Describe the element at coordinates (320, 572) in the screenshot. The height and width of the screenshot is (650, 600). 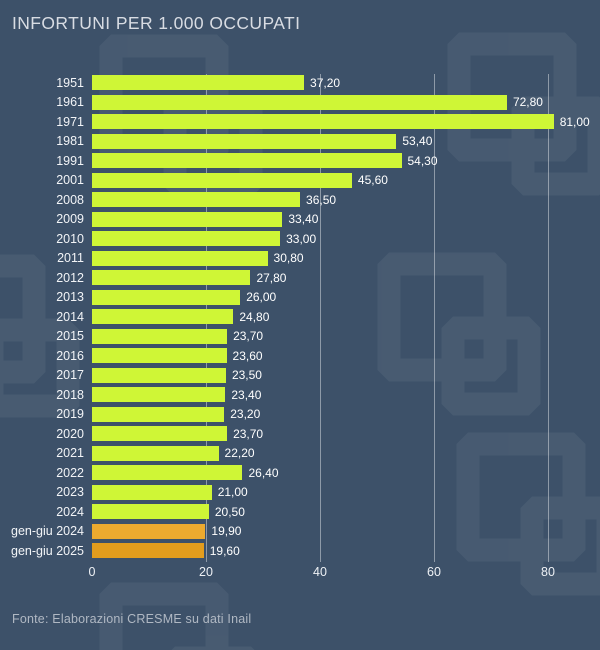
I see `x-axis-tick-label: 40` at that location.